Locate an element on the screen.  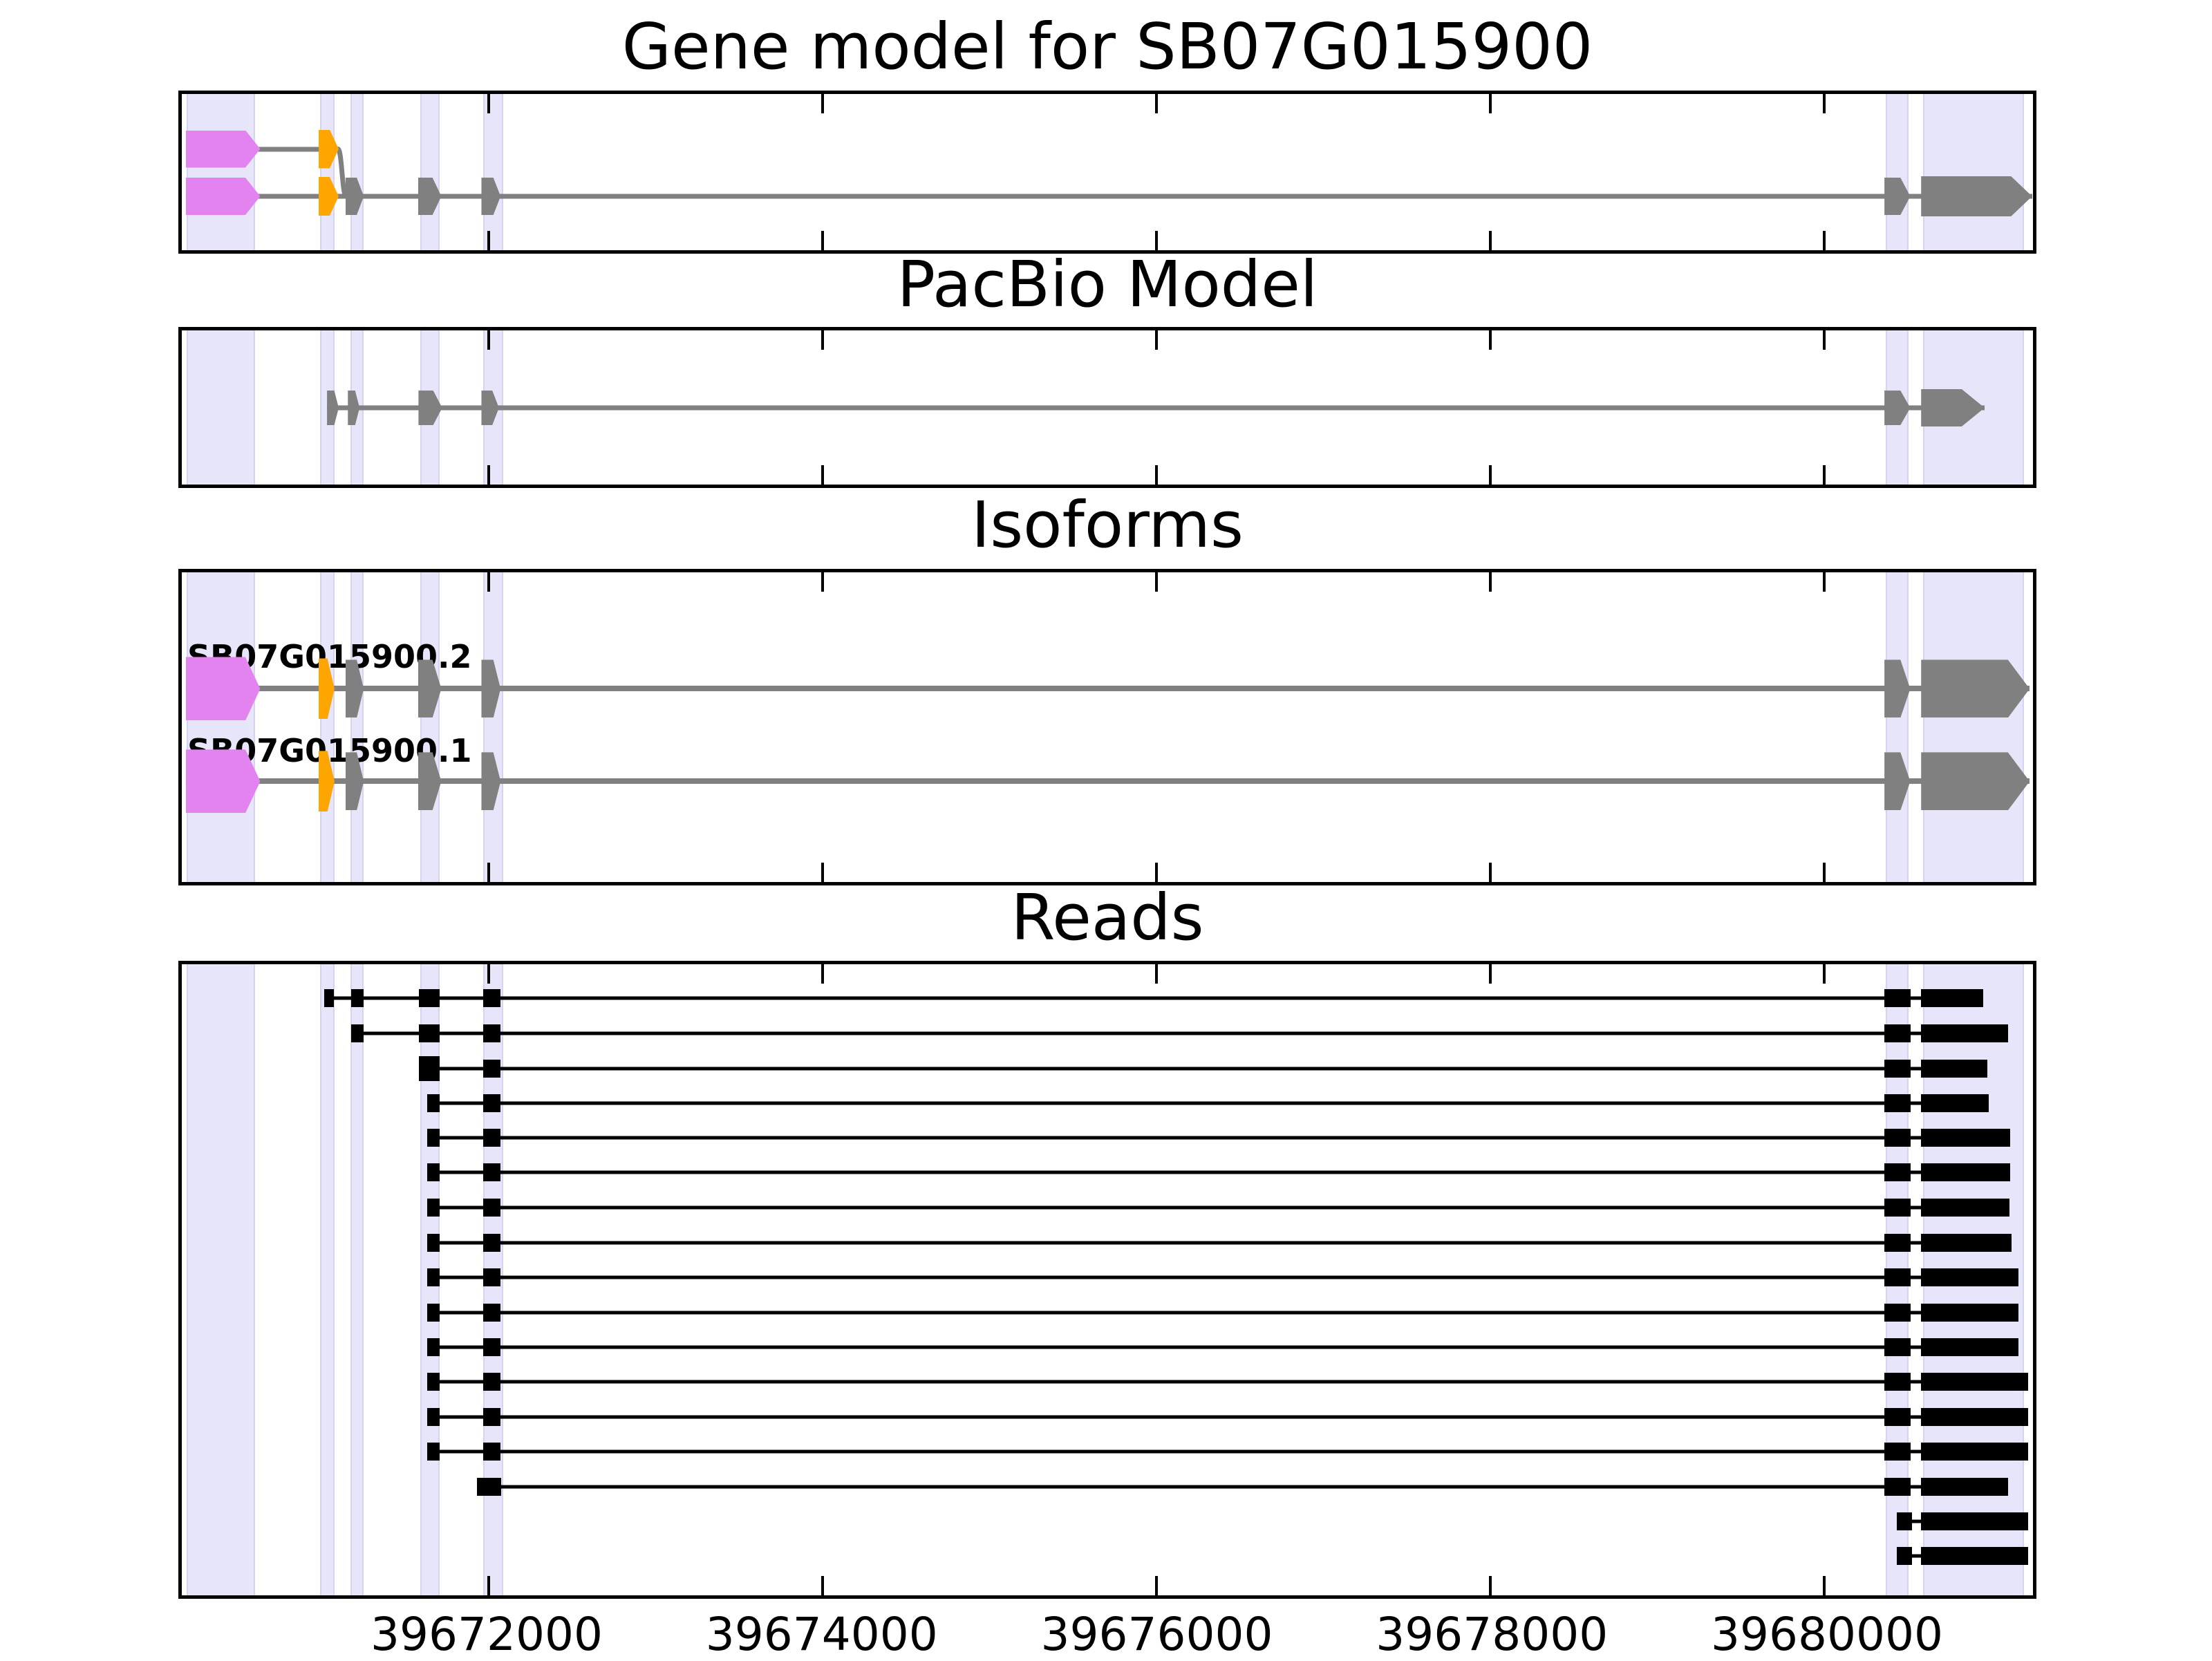
gene-model-panel is located at coordinates (1107, 172).